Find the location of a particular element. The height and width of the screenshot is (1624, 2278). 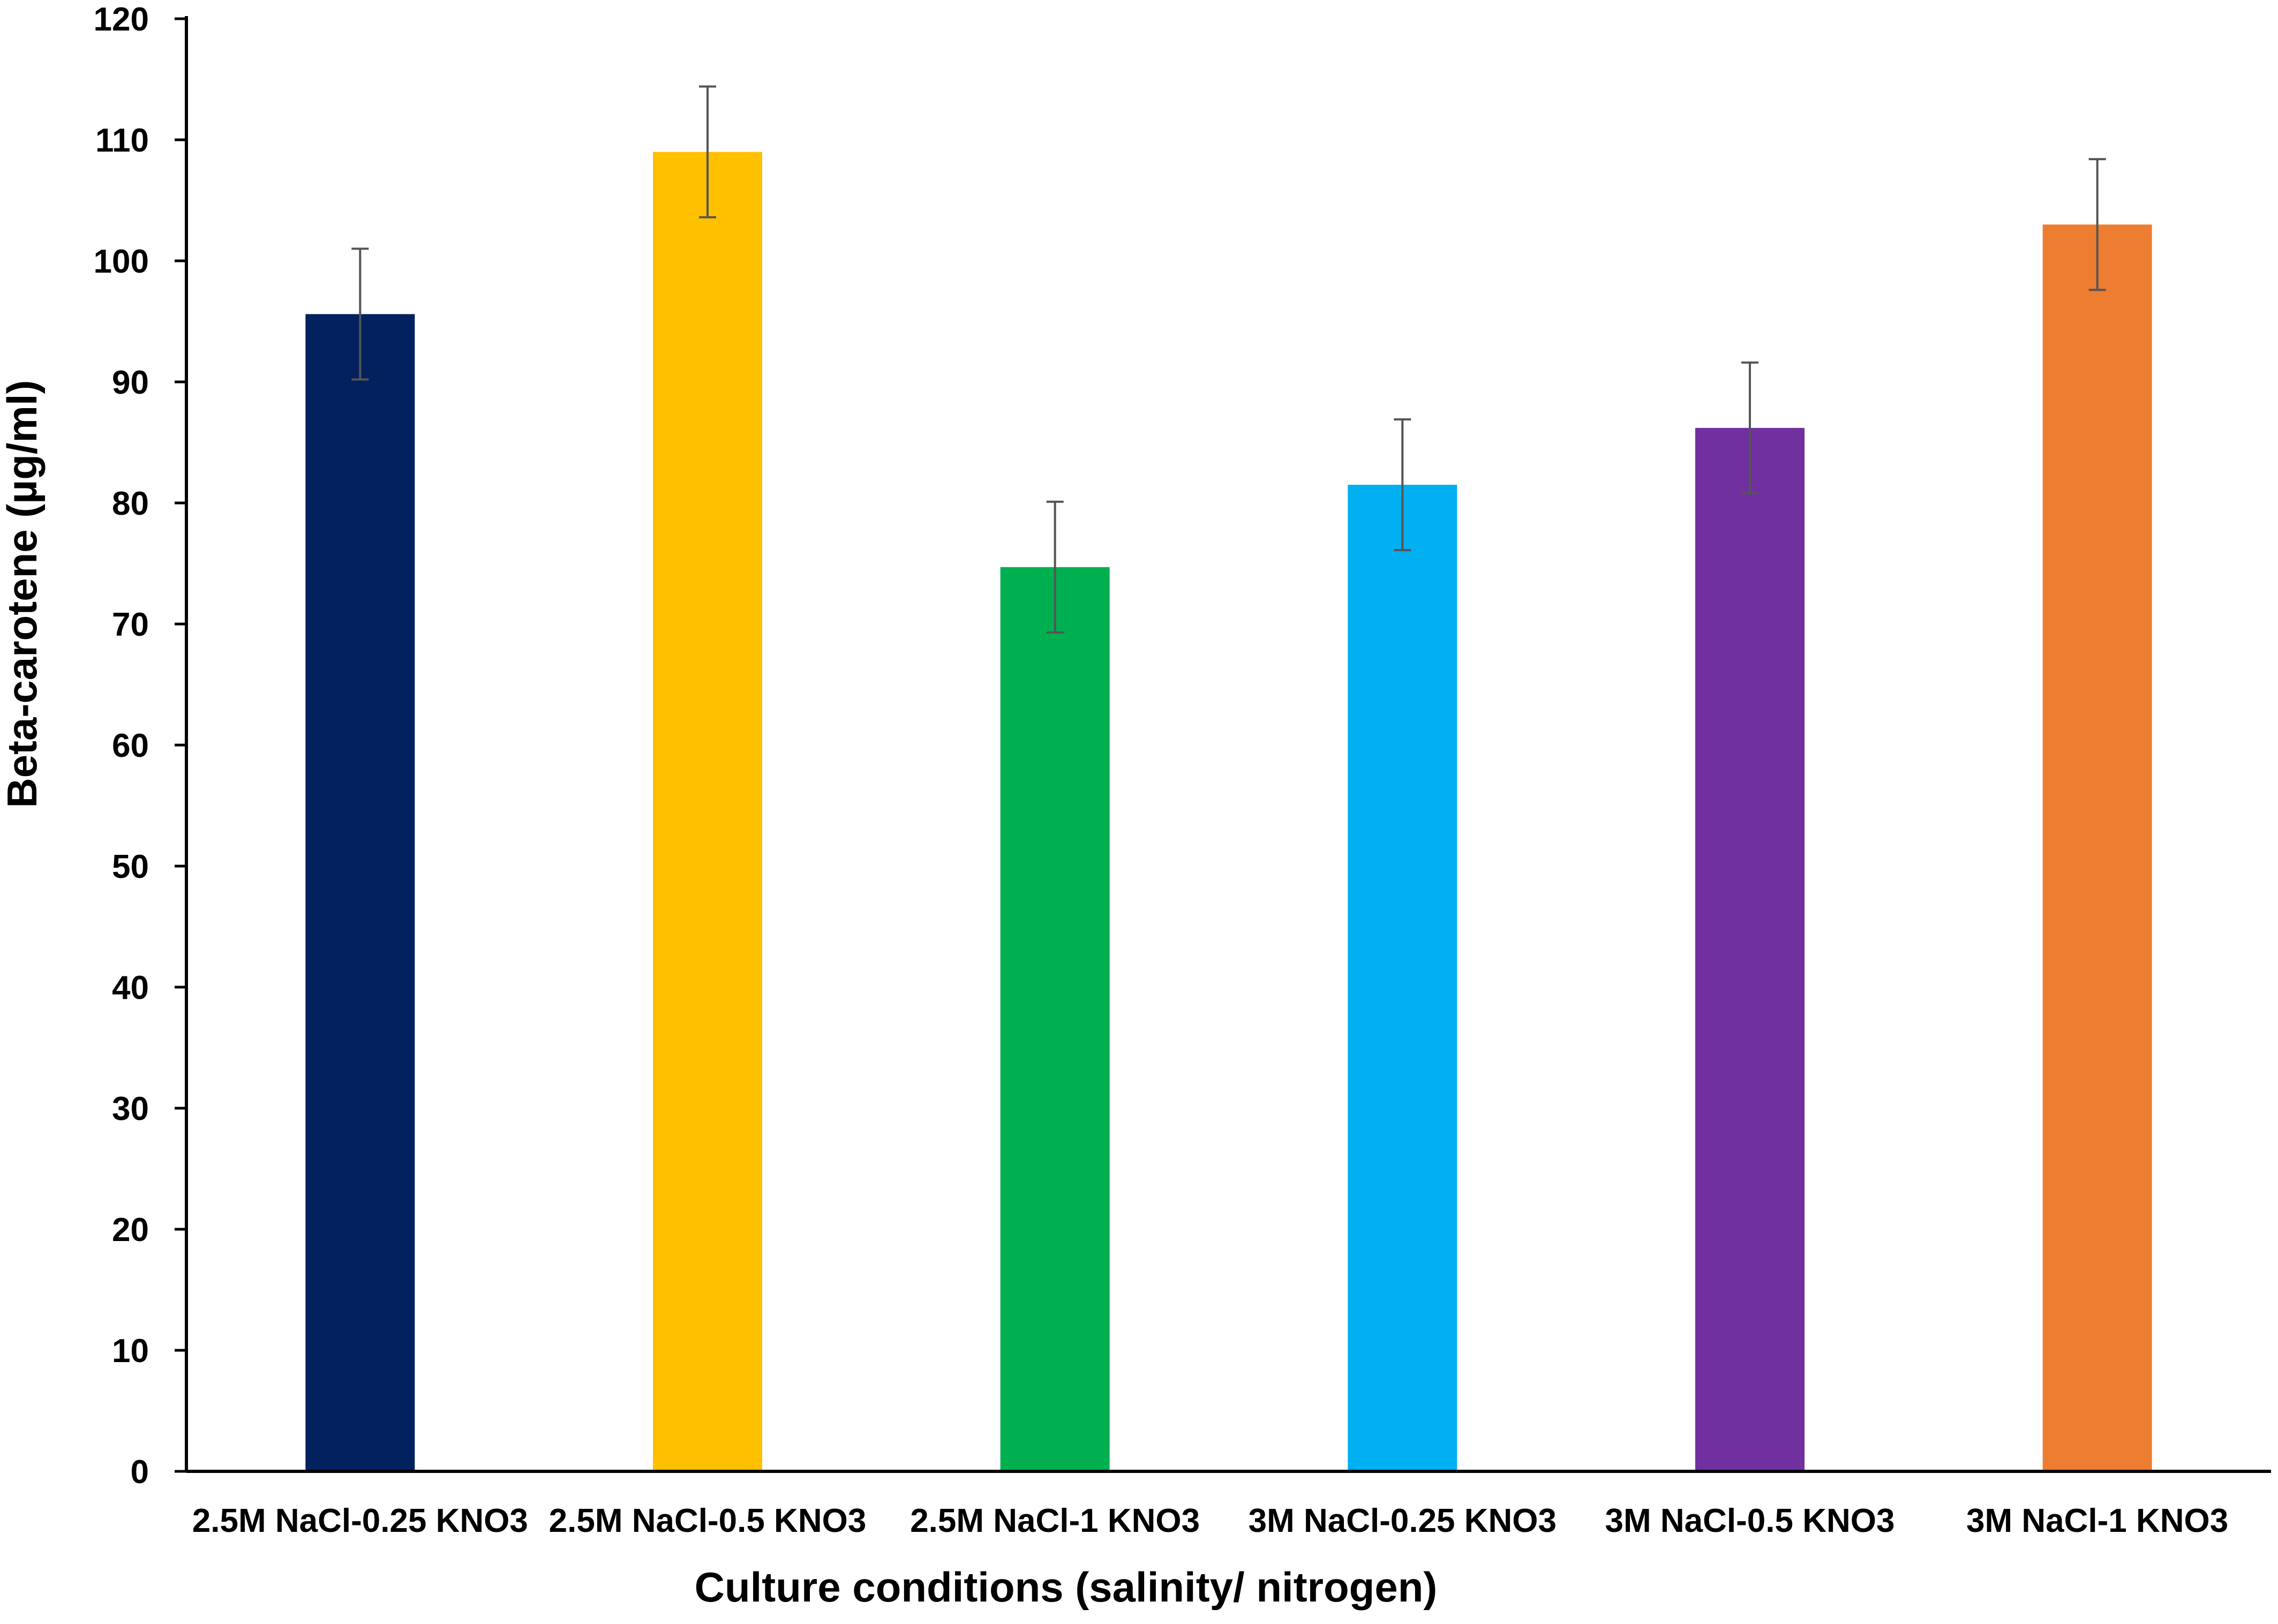

y-tick-label: 50 is located at coordinates (130, 867).